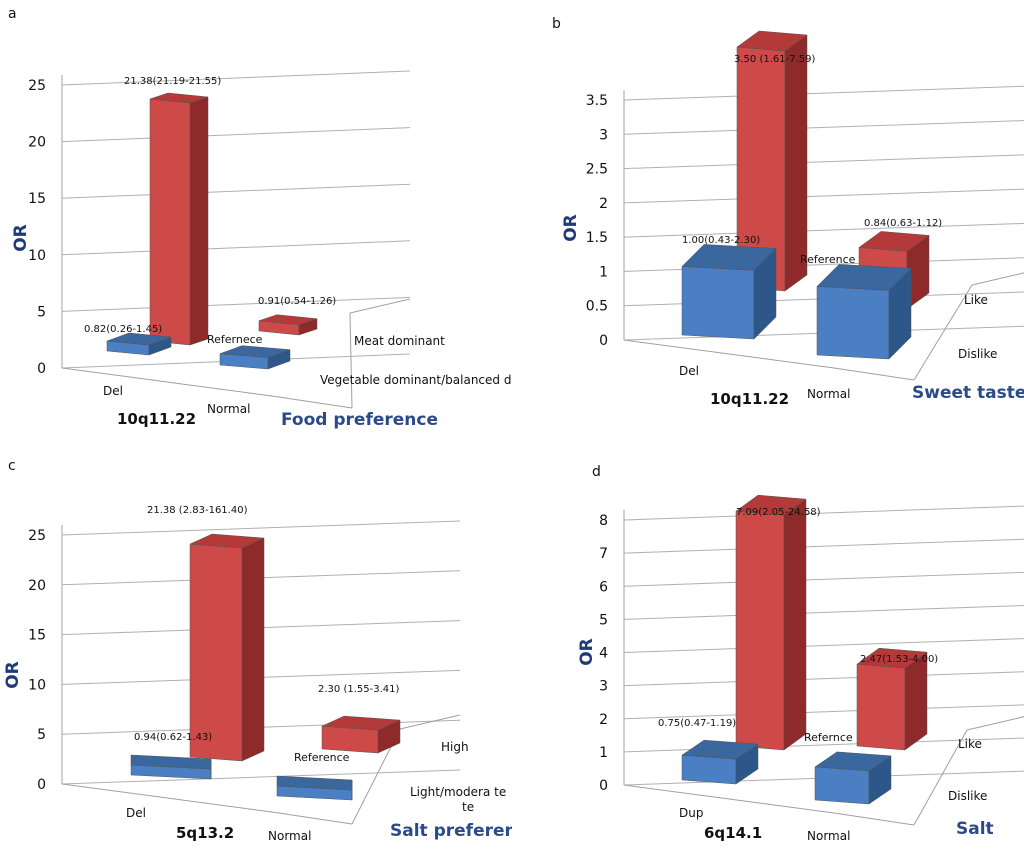 The width and height of the screenshot is (1024, 851). Describe the element at coordinates (597, 101) in the screenshot. I see `y-tick-label: 3.5` at that location.